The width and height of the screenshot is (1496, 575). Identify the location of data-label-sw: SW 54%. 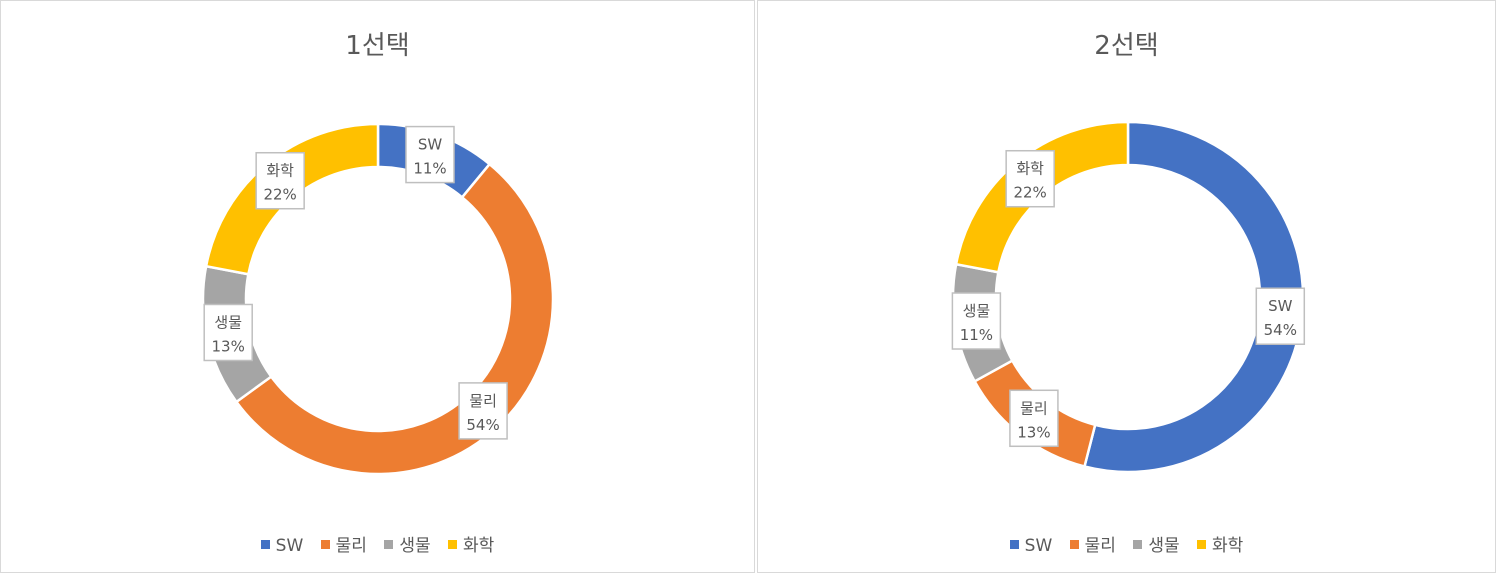
(1280, 316).